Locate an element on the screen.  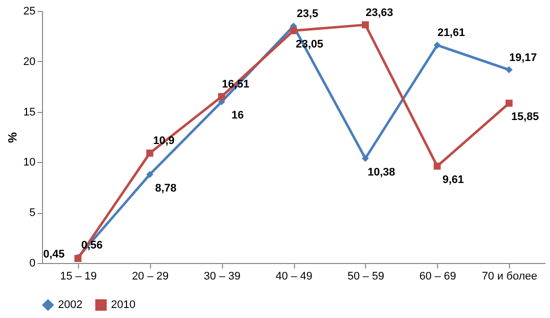
y-tick-label: 15 is located at coordinates (29, 112).